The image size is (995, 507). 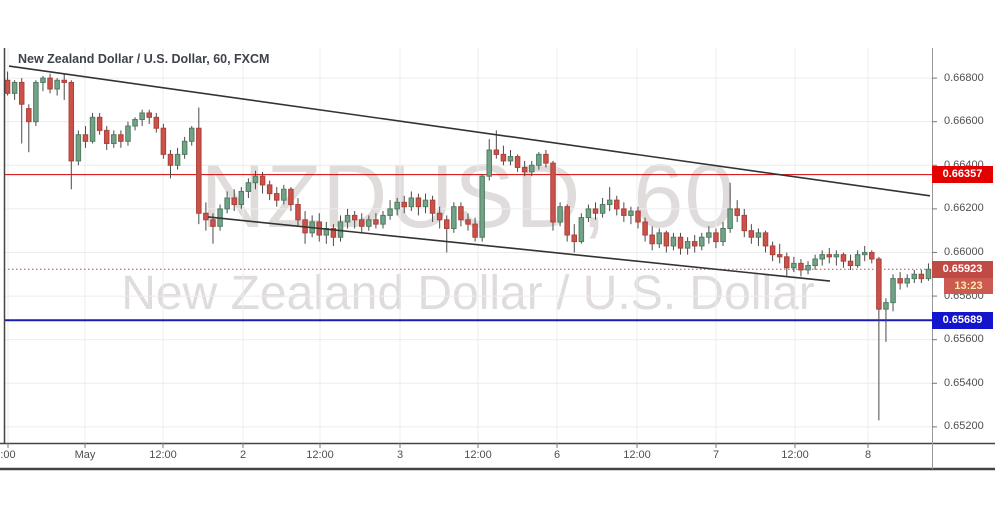 What do you see at coordinates (400, 455) in the screenshot?
I see `time-axis-label: 3` at bounding box center [400, 455].